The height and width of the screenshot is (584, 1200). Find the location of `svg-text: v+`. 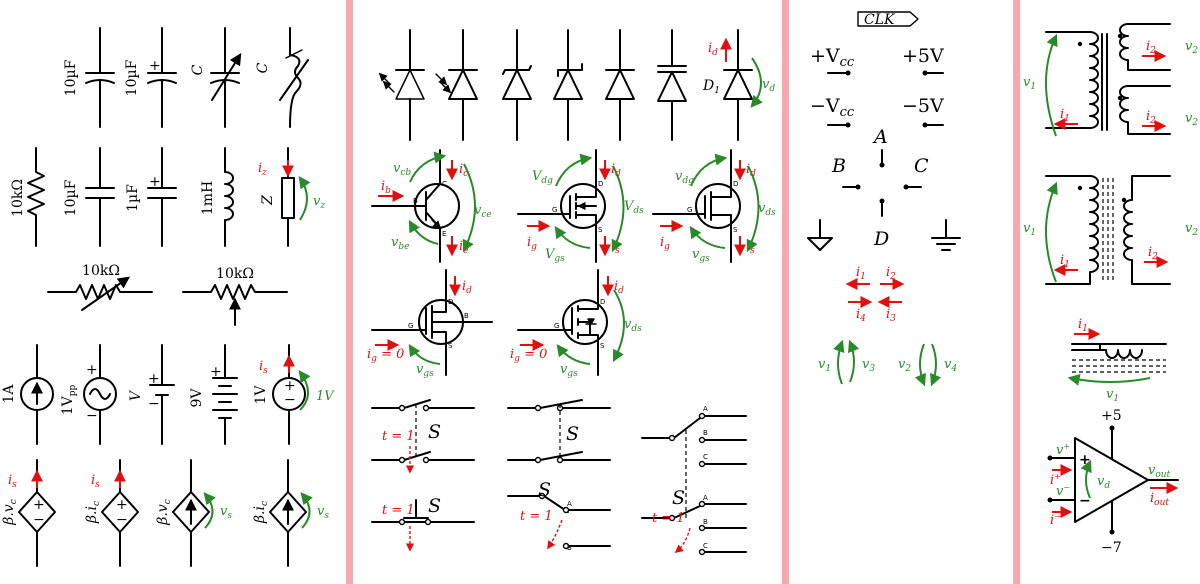

svg-text: v+ is located at coordinates (1063, 450).